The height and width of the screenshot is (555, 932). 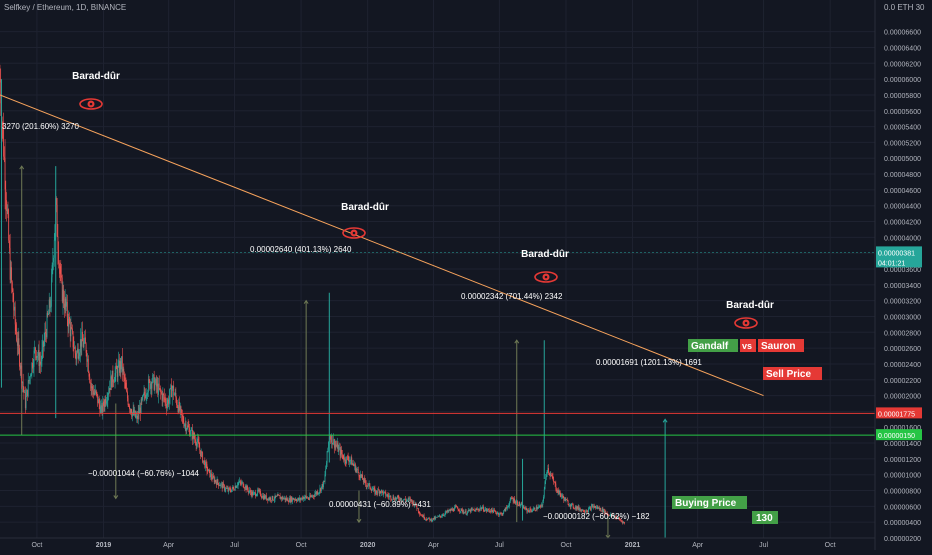 I want to click on time-axis-tick-label: Oct, so click(x=566, y=545).